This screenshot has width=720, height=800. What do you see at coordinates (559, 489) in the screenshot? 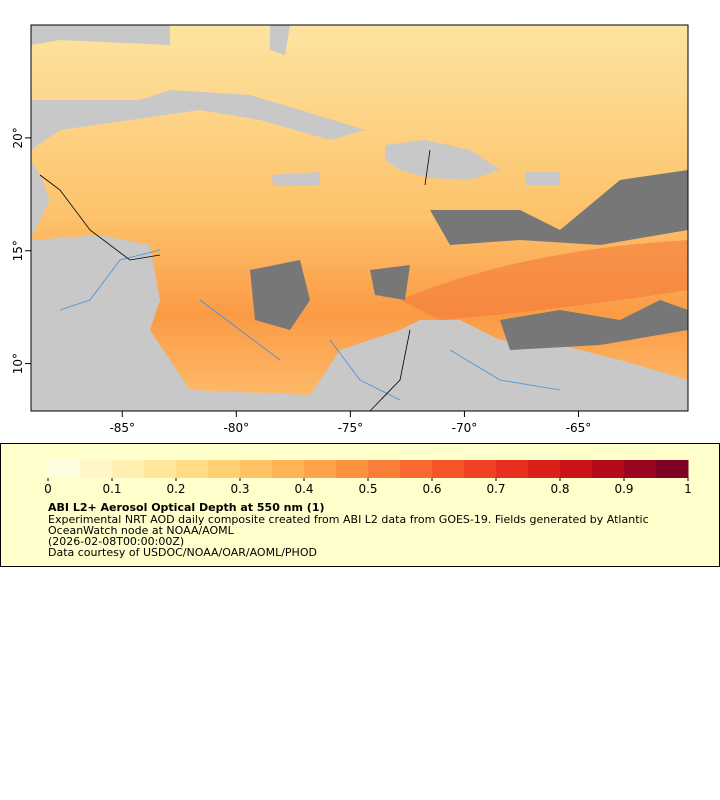
I see `colorbar-tick-label: 0.8` at bounding box center [559, 489].